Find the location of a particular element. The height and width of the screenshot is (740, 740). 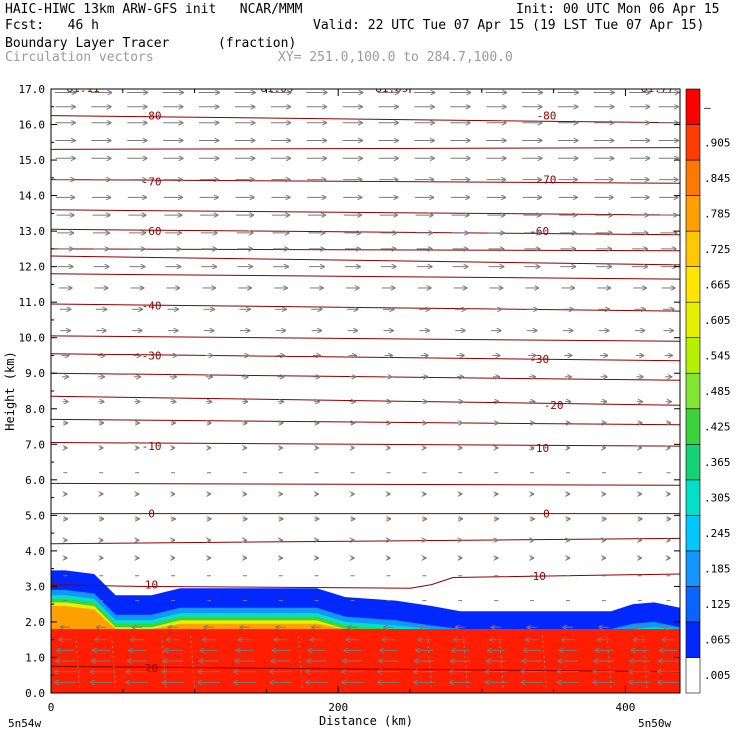

overlay-name: Circulation vectors is located at coordinates (79, 57).